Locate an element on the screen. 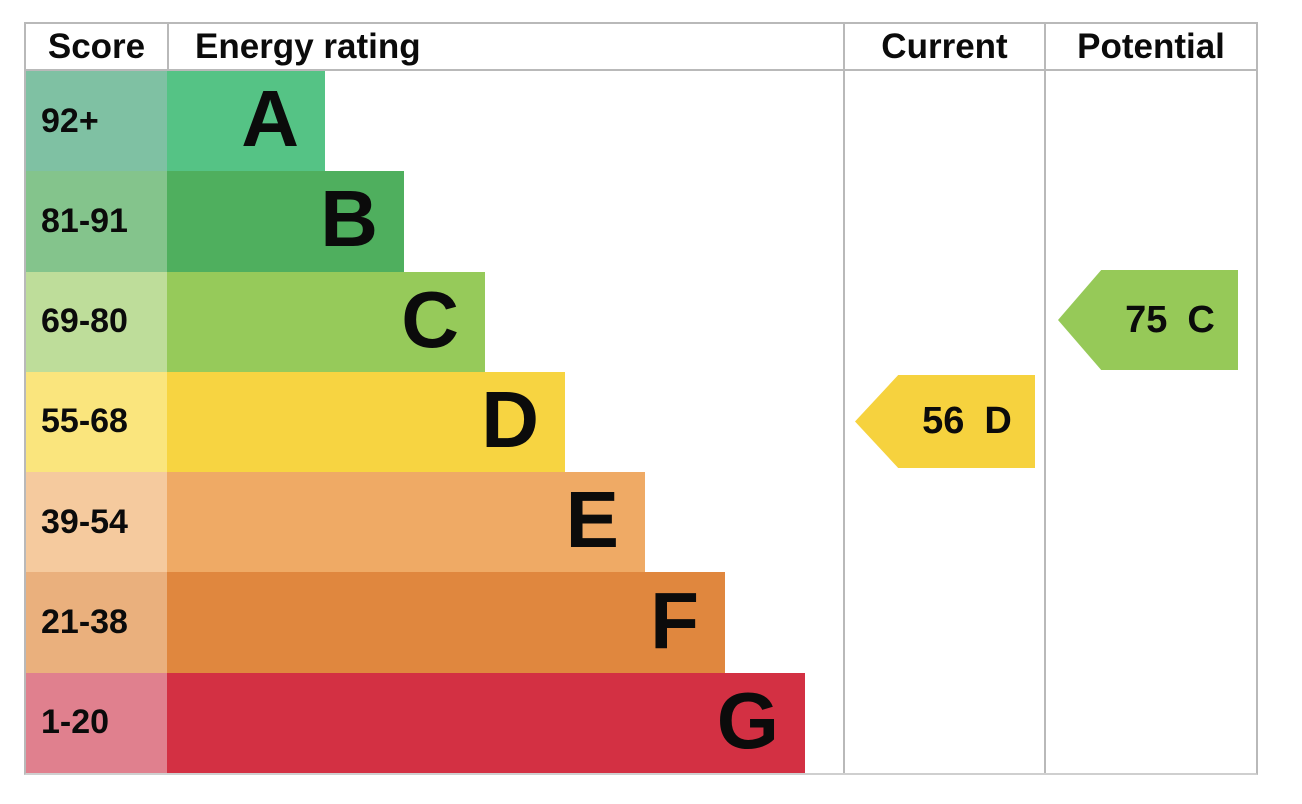 This screenshot has height=804, width=1302. score-range-b: 81-91 is located at coordinates (96, 221).